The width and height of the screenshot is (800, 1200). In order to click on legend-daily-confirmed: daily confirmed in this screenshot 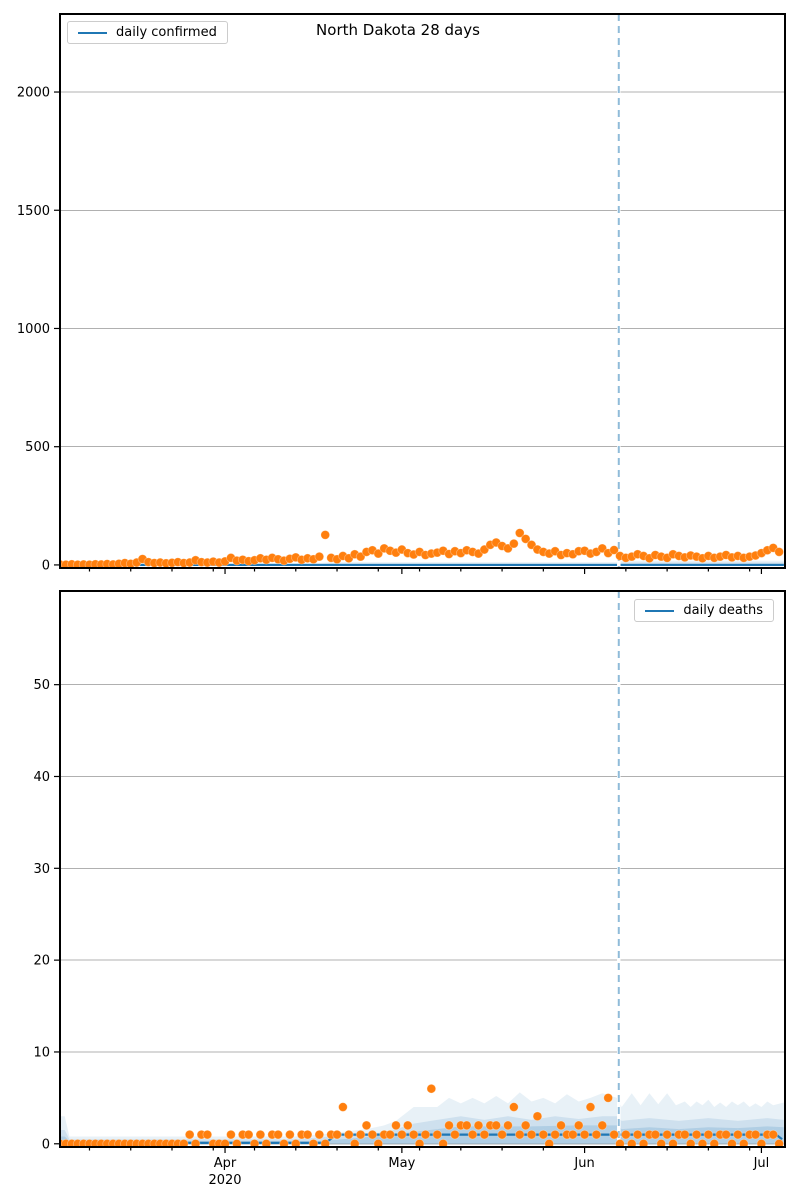, I will do `click(147, 32)`.